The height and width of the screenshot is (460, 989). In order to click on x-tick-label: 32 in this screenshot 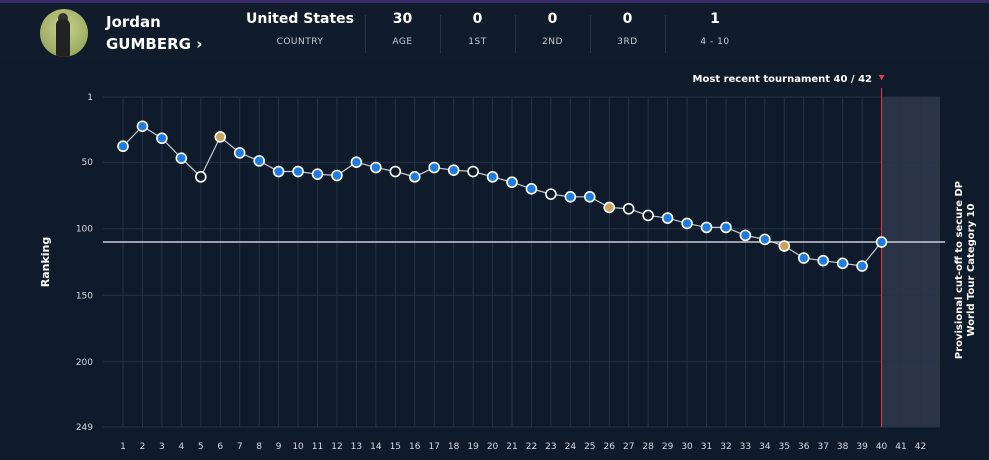, I will do `click(725, 447)`.